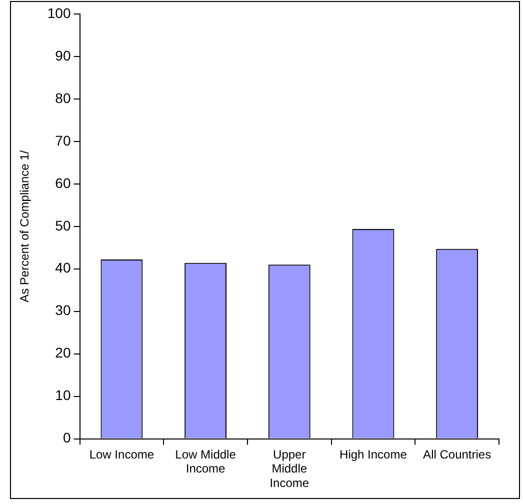 The height and width of the screenshot is (504, 523). Describe the element at coordinates (66, 438) in the screenshot. I see `y-tick-label: 0` at that location.